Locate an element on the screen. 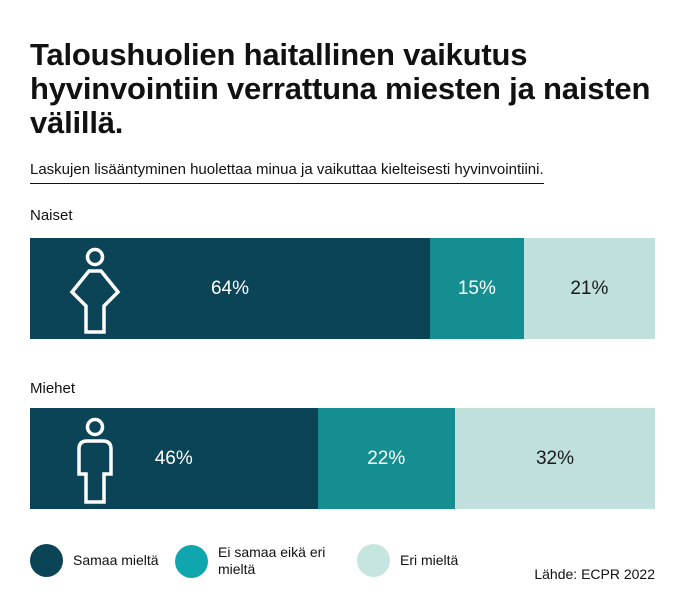 This screenshot has height=612, width=680. legend-swatch-disagree is located at coordinates (373, 560).